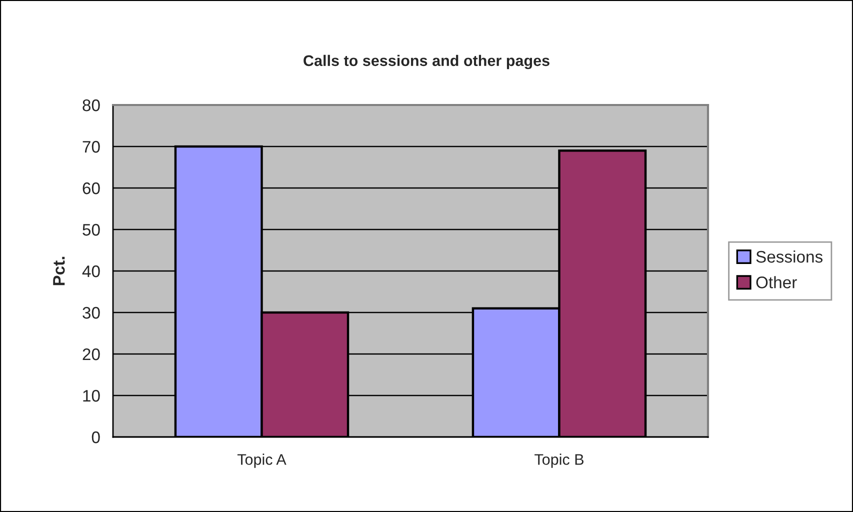 The image size is (853, 512). What do you see at coordinates (91, 396) in the screenshot?
I see `y-tick-label: 10` at bounding box center [91, 396].